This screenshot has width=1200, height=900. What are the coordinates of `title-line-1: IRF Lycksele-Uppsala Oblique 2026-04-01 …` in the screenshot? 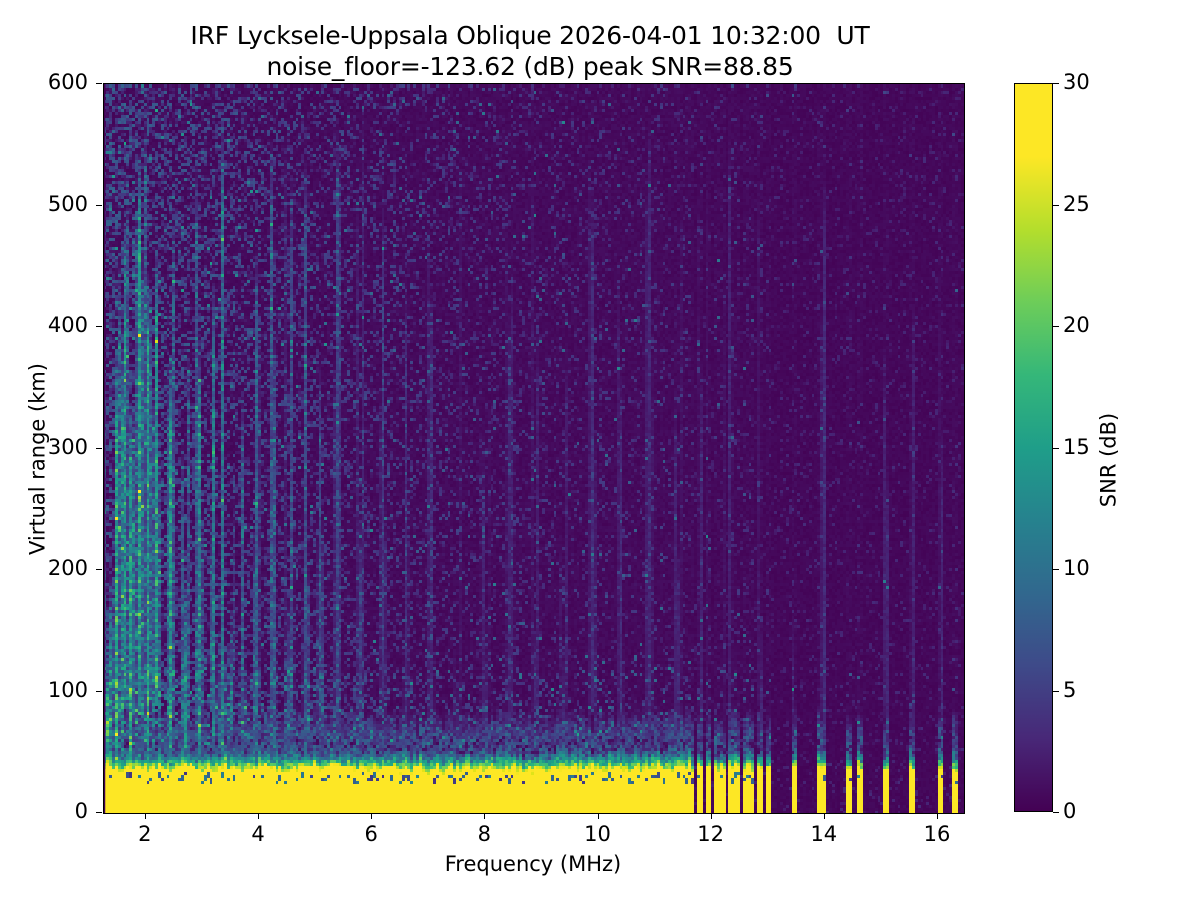 It's located at (530, 35).